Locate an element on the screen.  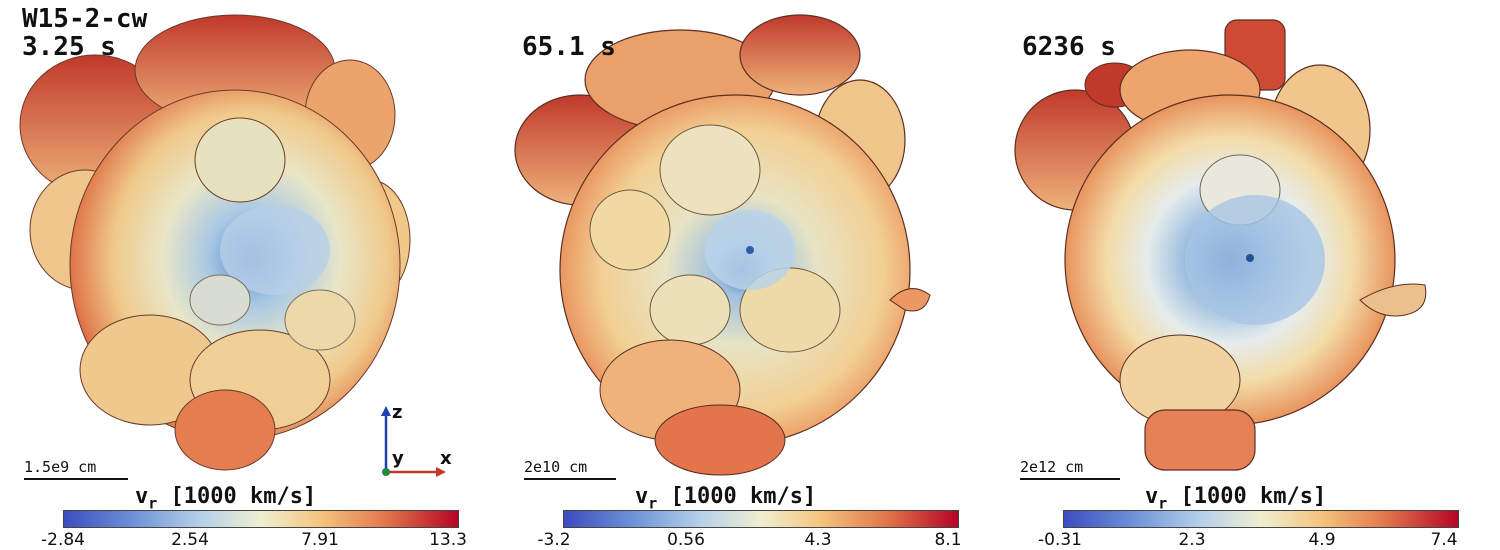
scale-bar-label: 2e10 cm is located at coordinates (556, 467).